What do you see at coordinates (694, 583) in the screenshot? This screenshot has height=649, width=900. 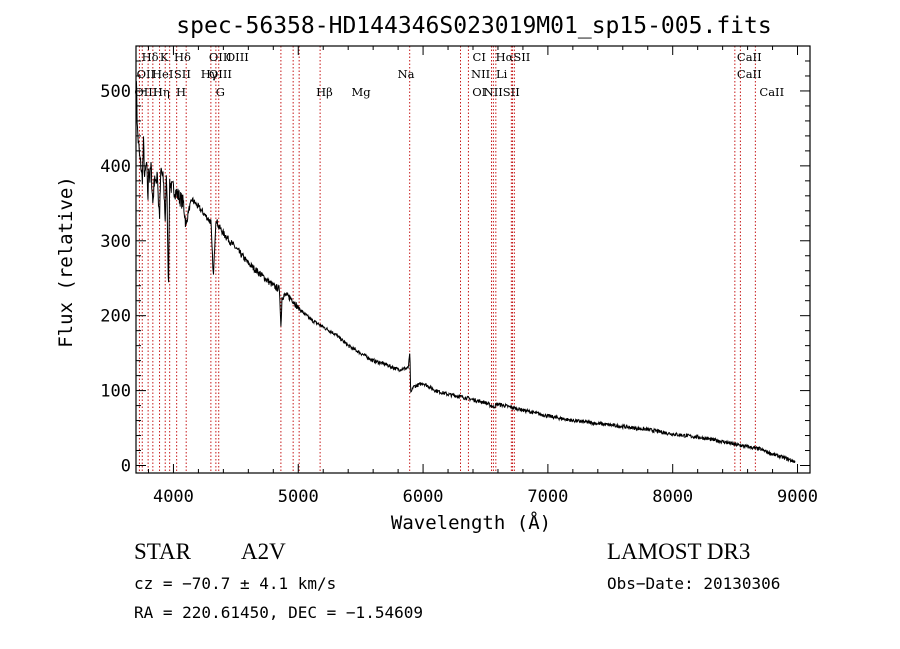 I see `observation-date: Obs−Date: 20130306` at bounding box center [694, 583].